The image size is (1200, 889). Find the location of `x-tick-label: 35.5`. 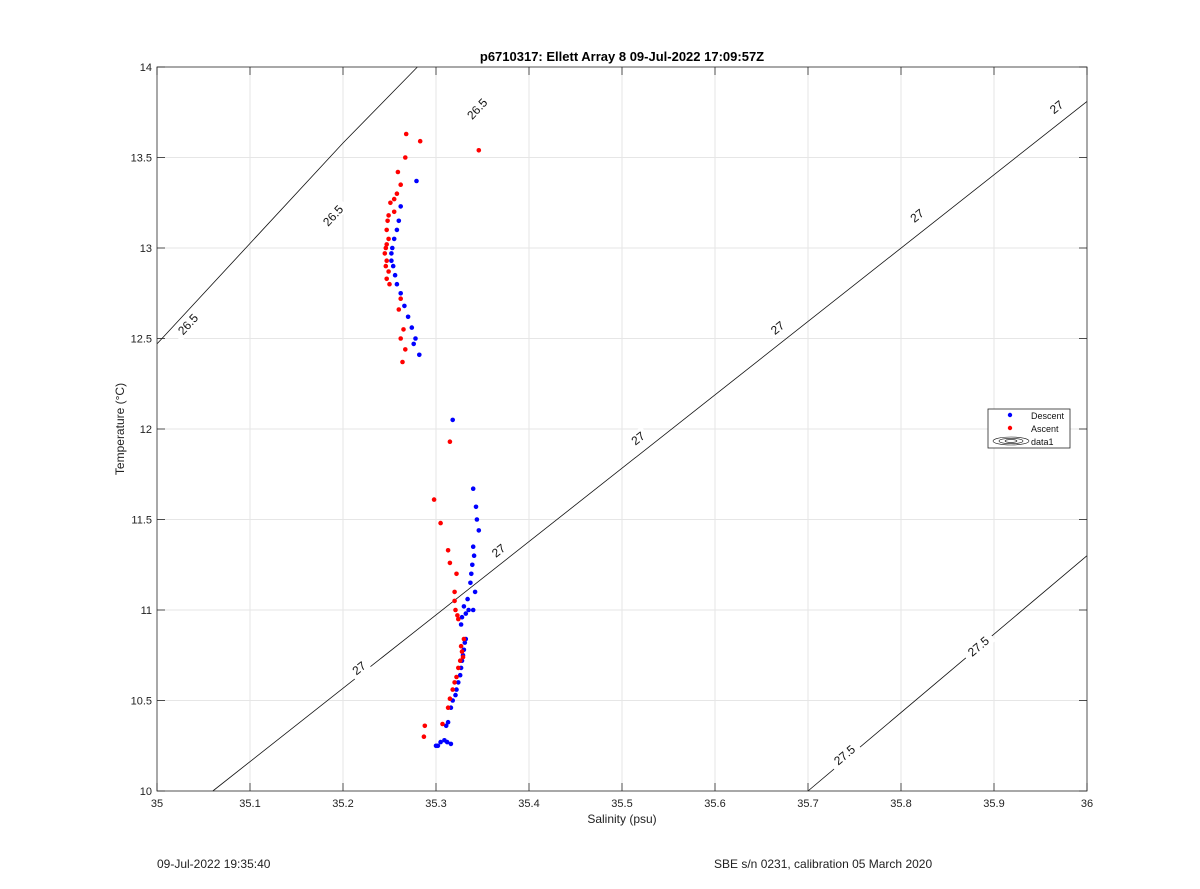

x-tick-label: 35.5 is located at coordinates (621, 804).